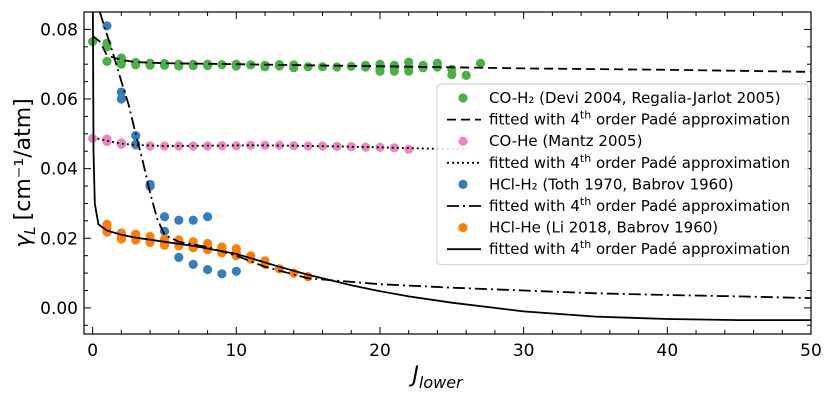  Describe the element at coordinates (59, 170) in the screenshot. I see `y-tick-label: 0.04` at that location.